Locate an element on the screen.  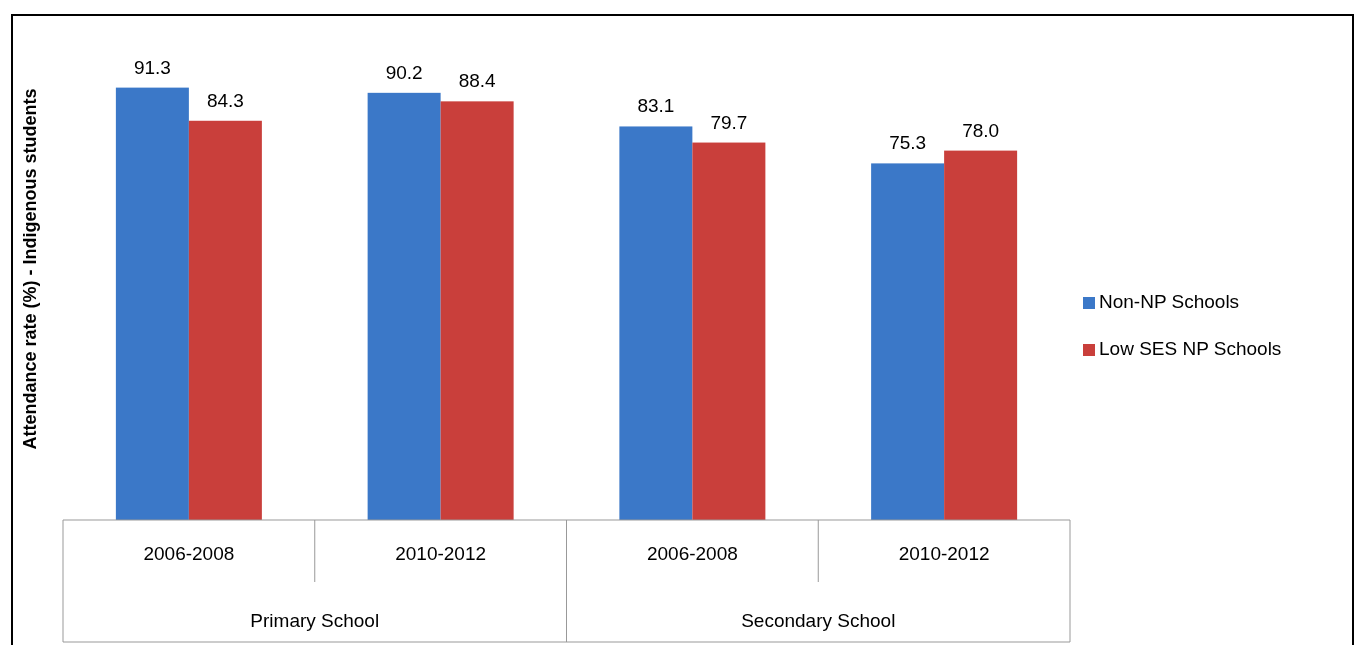
text: Primary School is located at coordinates (315, 620).